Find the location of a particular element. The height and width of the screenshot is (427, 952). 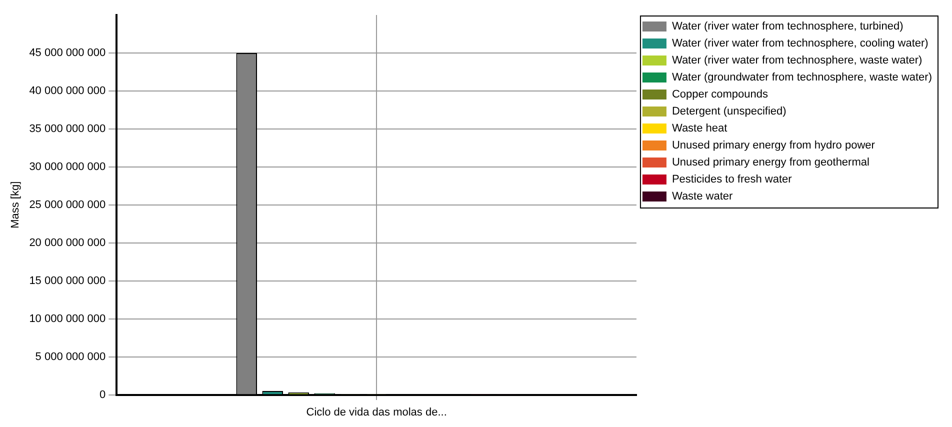

y-tick-label: 35 000 000 000 is located at coordinates (67, 128).